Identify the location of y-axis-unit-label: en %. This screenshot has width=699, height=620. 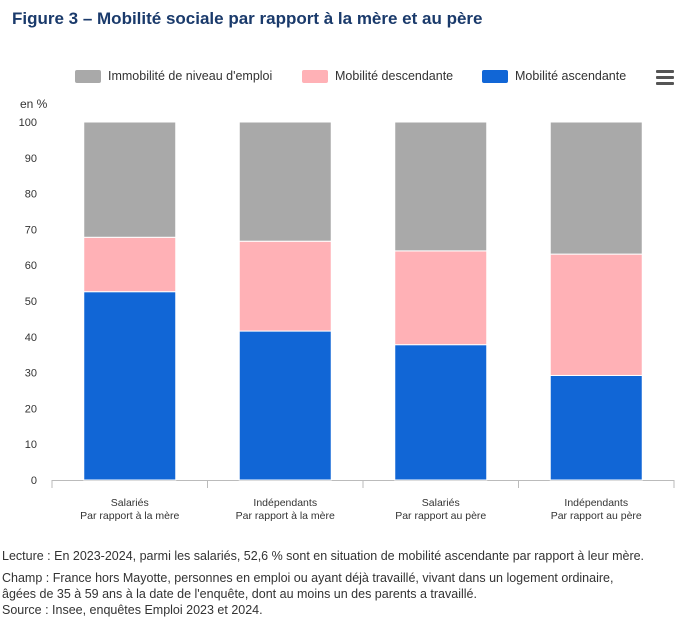
(34, 104).